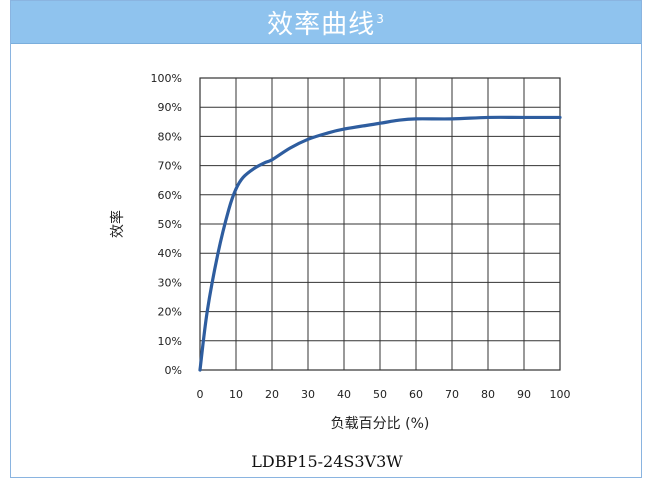  What do you see at coordinates (170, 312) in the screenshot?
I see `y-tick-label: 20%` at bounding box center [170, 312].